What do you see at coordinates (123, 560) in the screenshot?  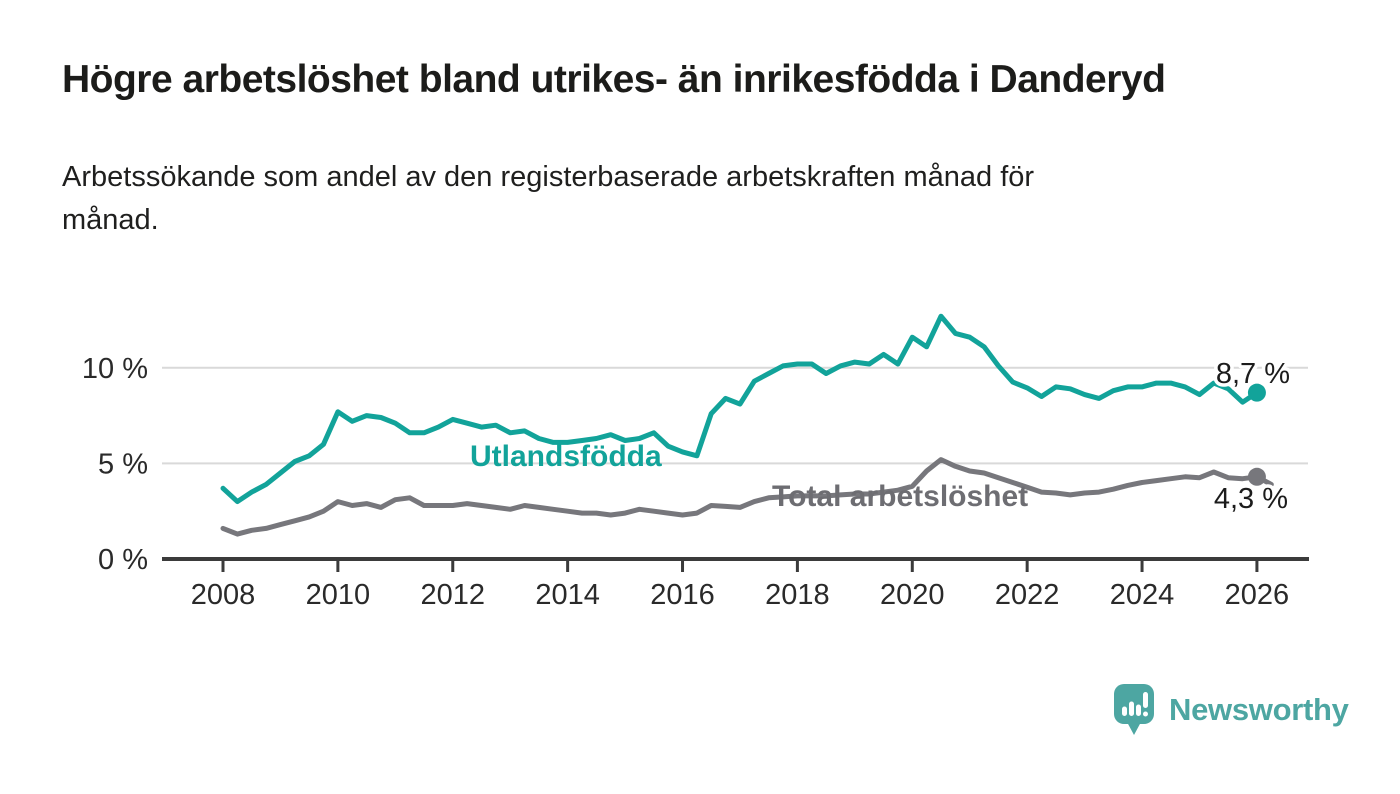 I see `y-axis-label: 0 %` at bounding box center [123, 560].